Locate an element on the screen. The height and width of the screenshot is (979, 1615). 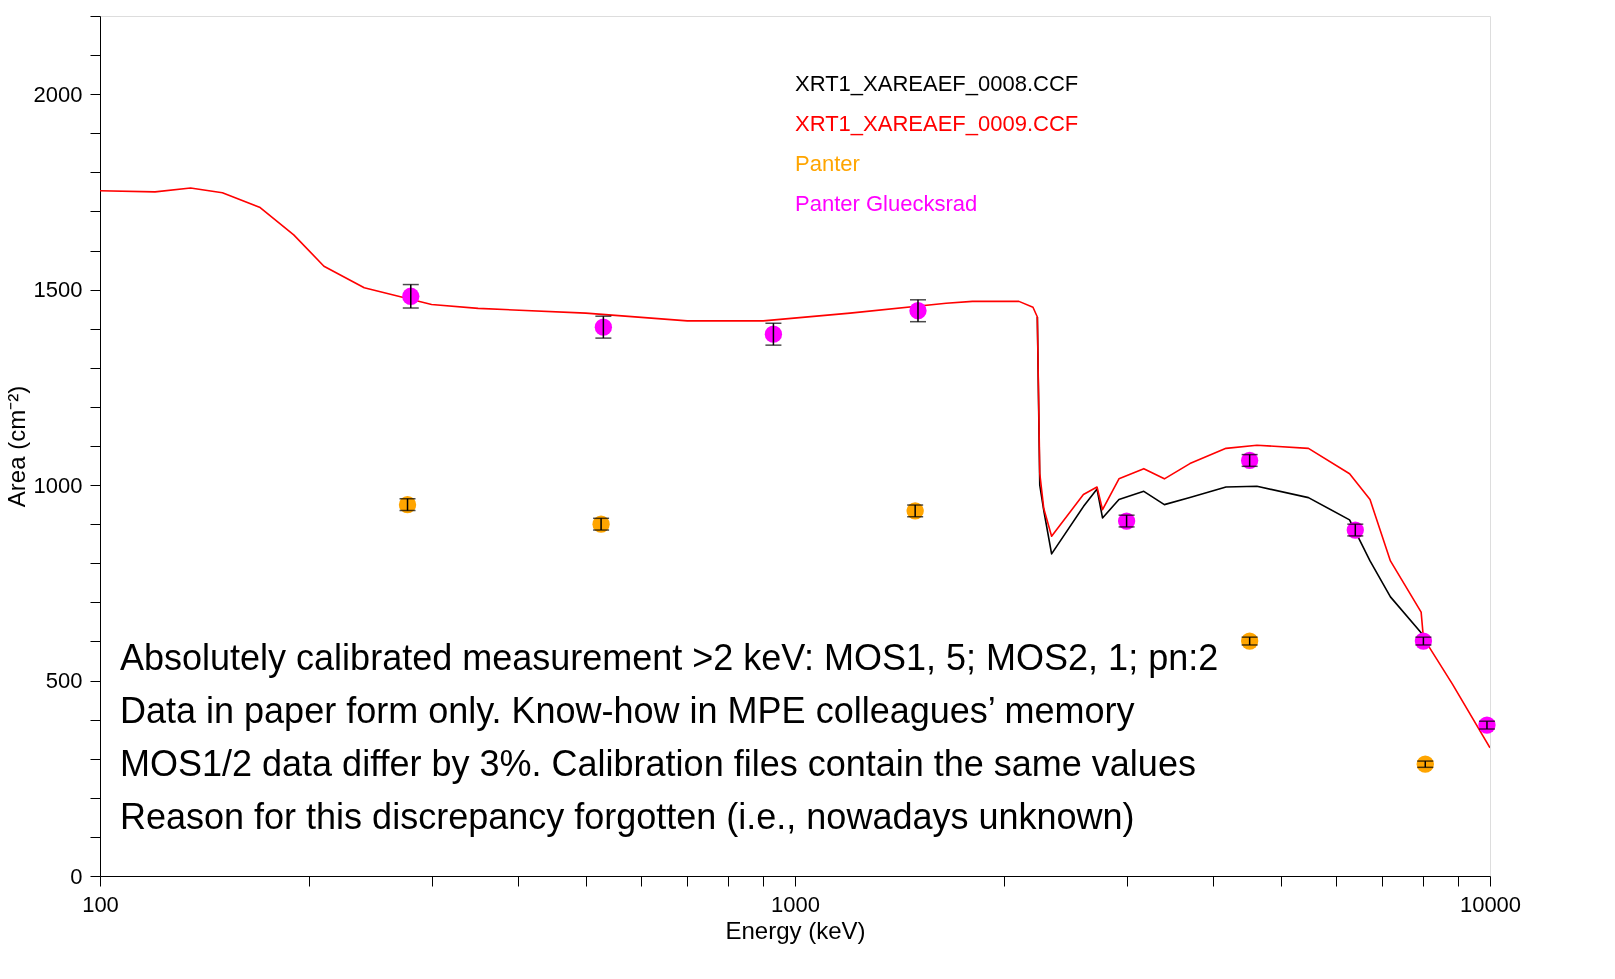
x-tick-label: 100 is located at coordinates (100, 904).